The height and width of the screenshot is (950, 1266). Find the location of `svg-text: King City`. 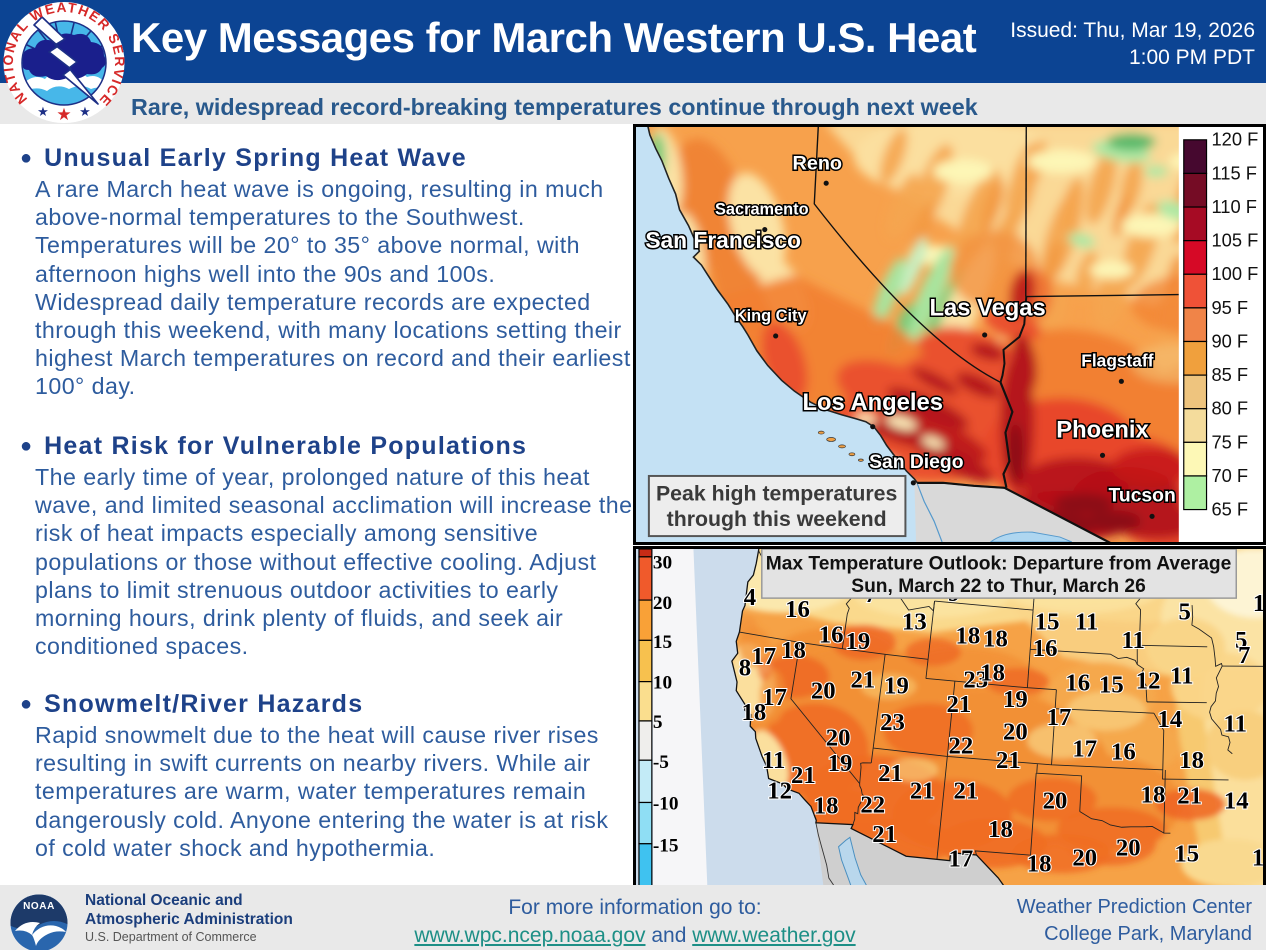

svg-text: King City is located at coordinates (771, 316).